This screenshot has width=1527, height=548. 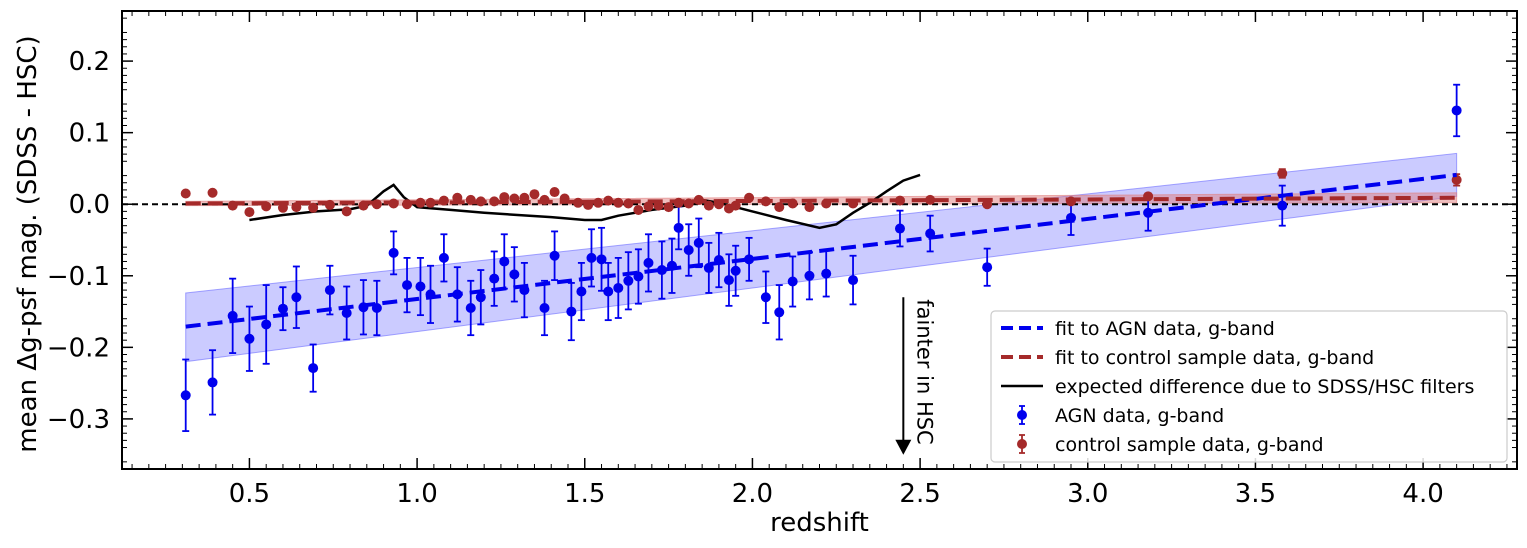 What do you see at coordinates (28, 243) in the screenshot?
I see `y-axis-title: mean Δg-psf mag. (SDSS - HSC)` at bounding box center [28, 243].